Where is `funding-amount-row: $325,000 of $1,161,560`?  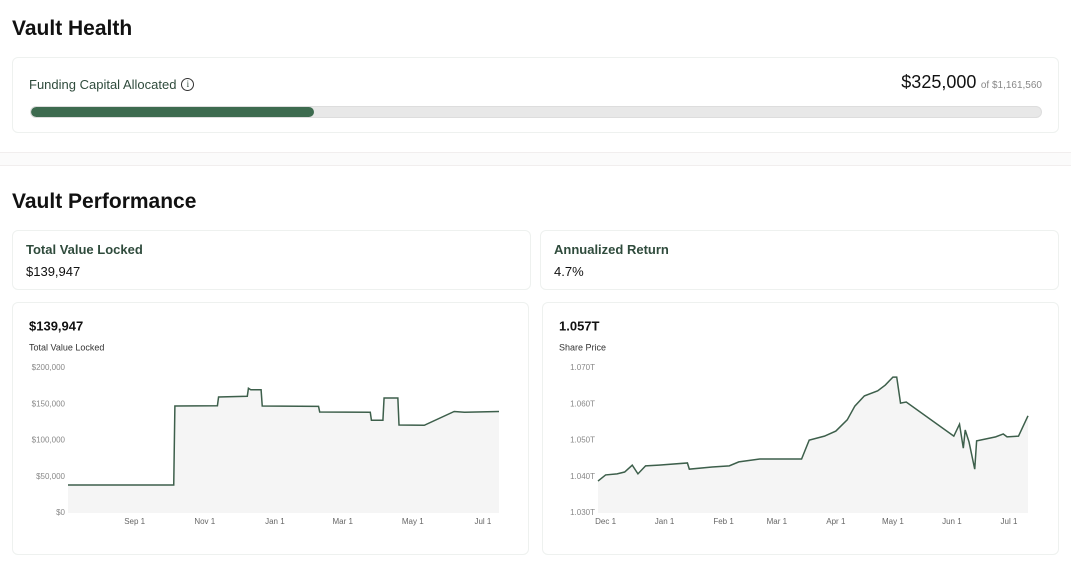
funding-amount-row: $325,000 of $1,161,560 is located at coordinates (971, 82).